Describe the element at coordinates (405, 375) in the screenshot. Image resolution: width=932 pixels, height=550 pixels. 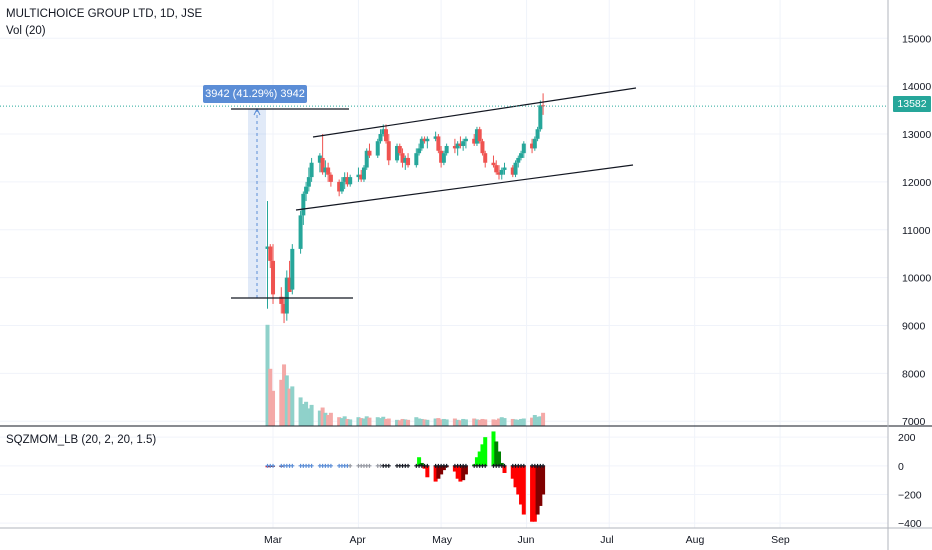
I see `volume-bars` at that location.